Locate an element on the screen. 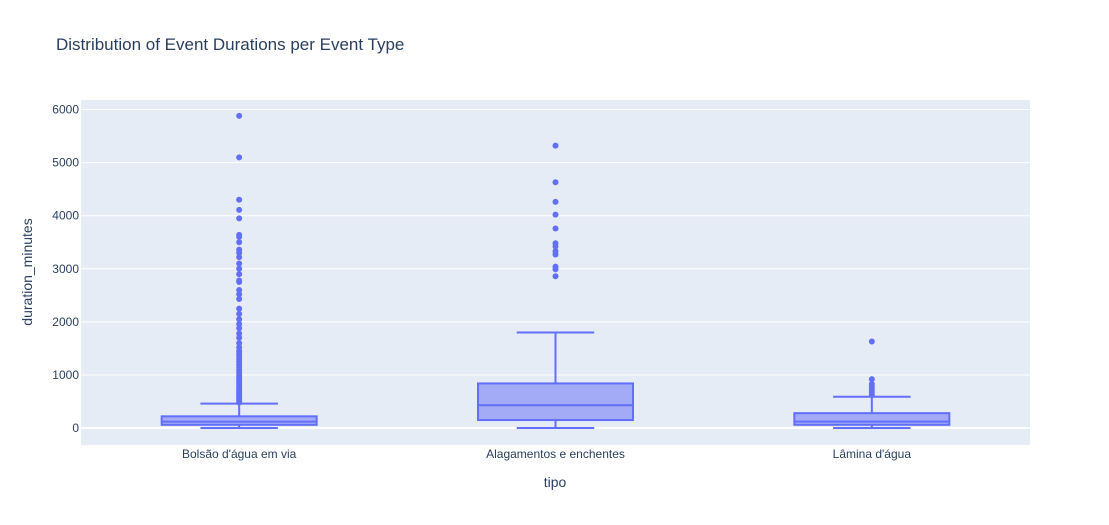  y-tick-label: 1000 is located at coordinates (65, 375).